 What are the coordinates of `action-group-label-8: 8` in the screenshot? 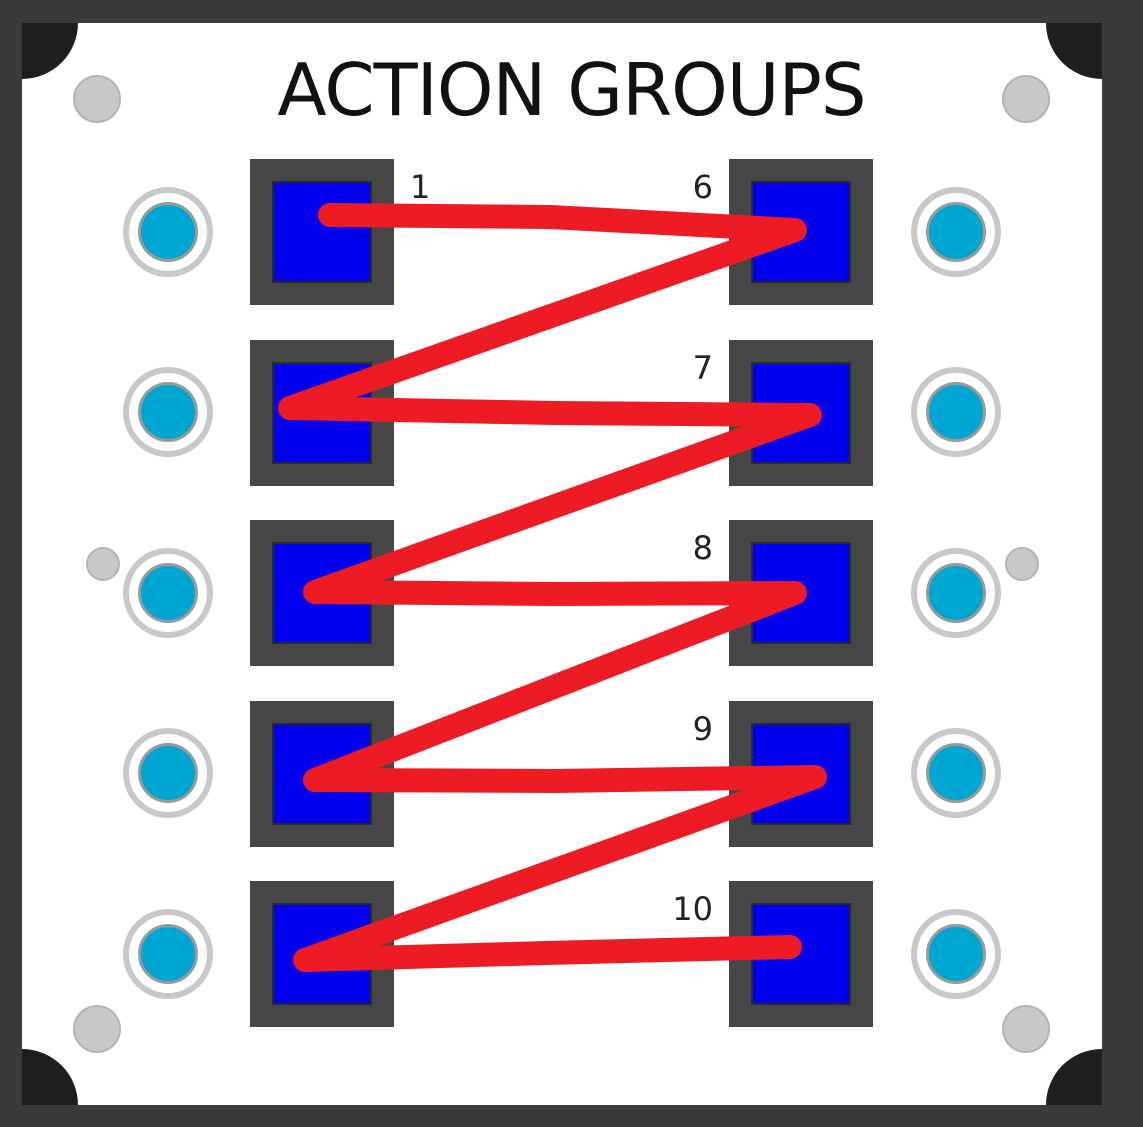 It's located at (702, 548).